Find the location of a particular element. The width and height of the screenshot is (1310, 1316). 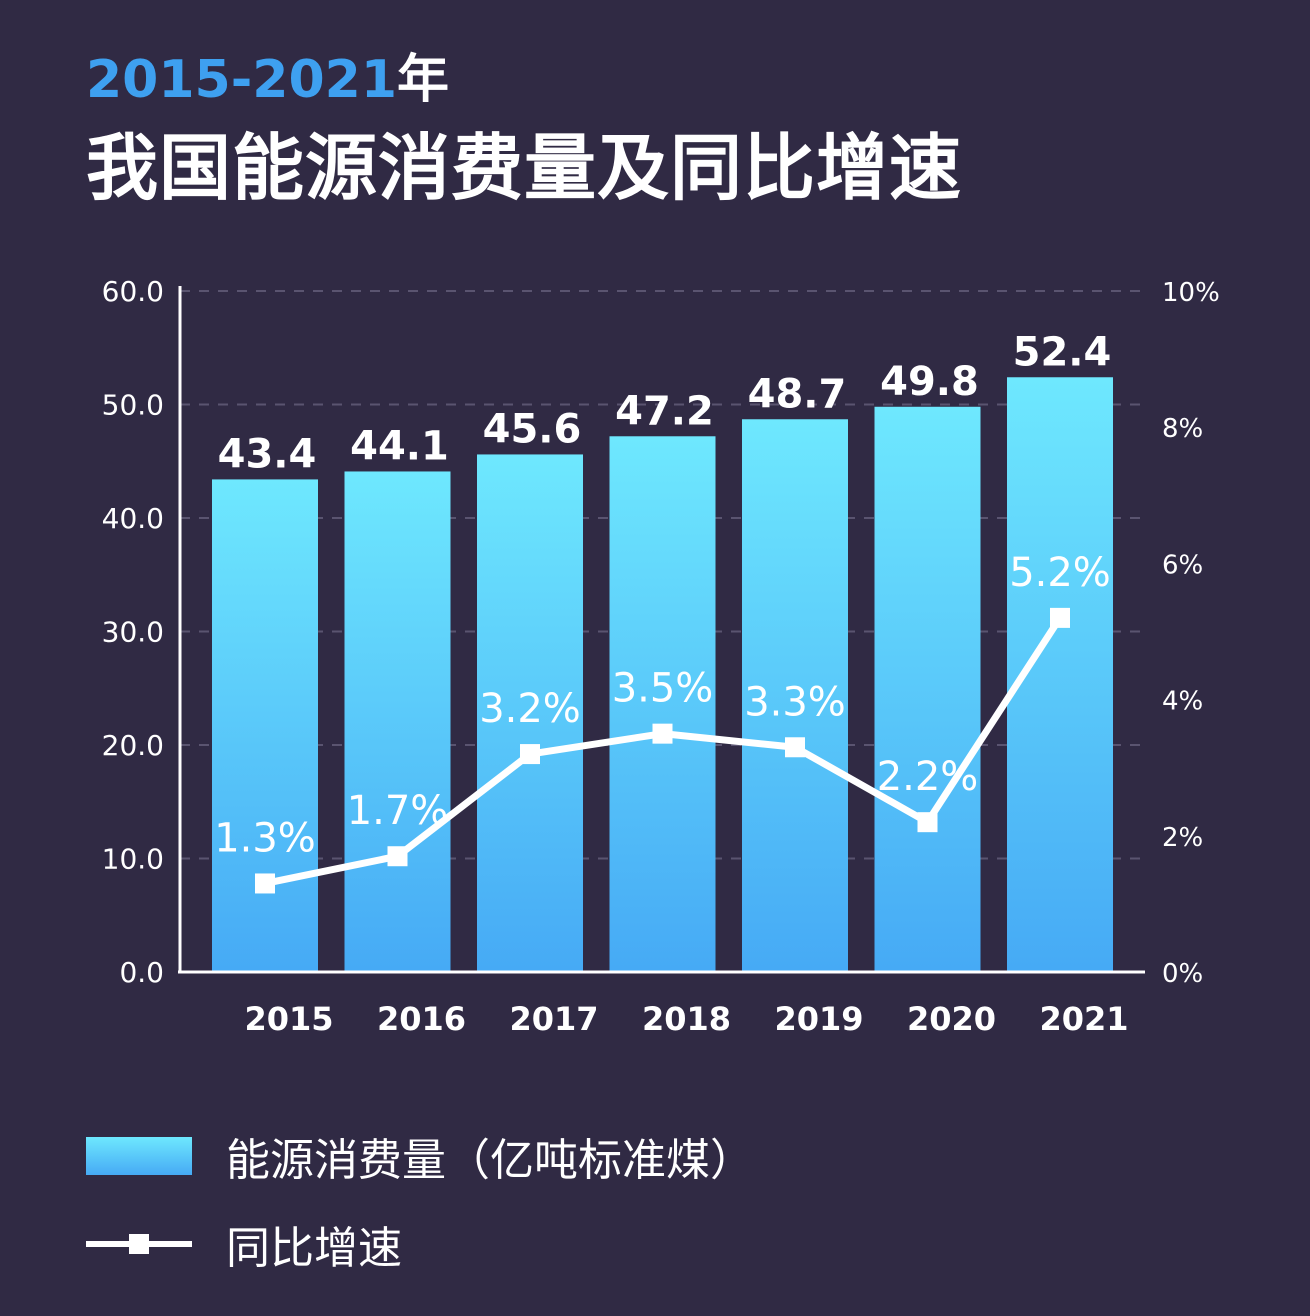

legend-label-energy: 能源消费量（亿吨标准煤） is located at coordinates (490, 1160).